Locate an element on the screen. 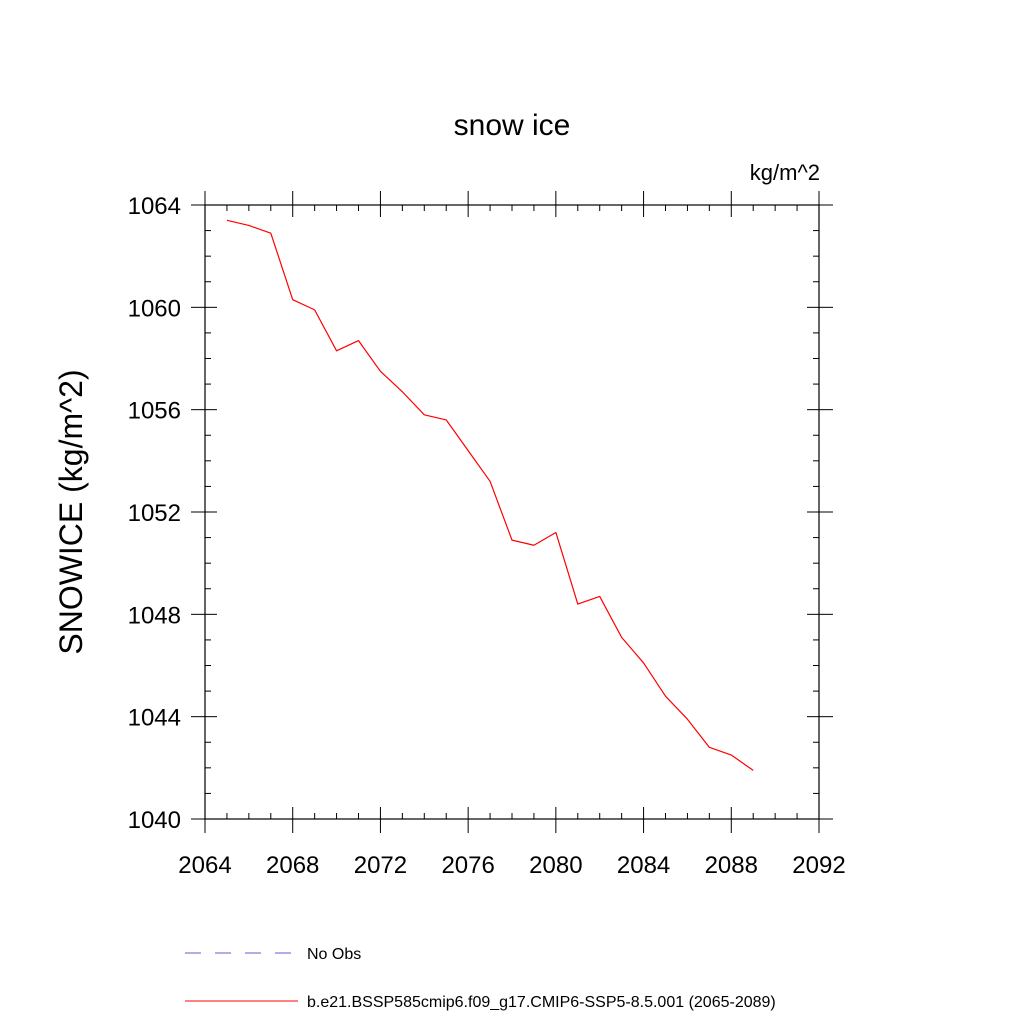  legend-label-no-obs: No Obs is located at coordinates (334, 954).